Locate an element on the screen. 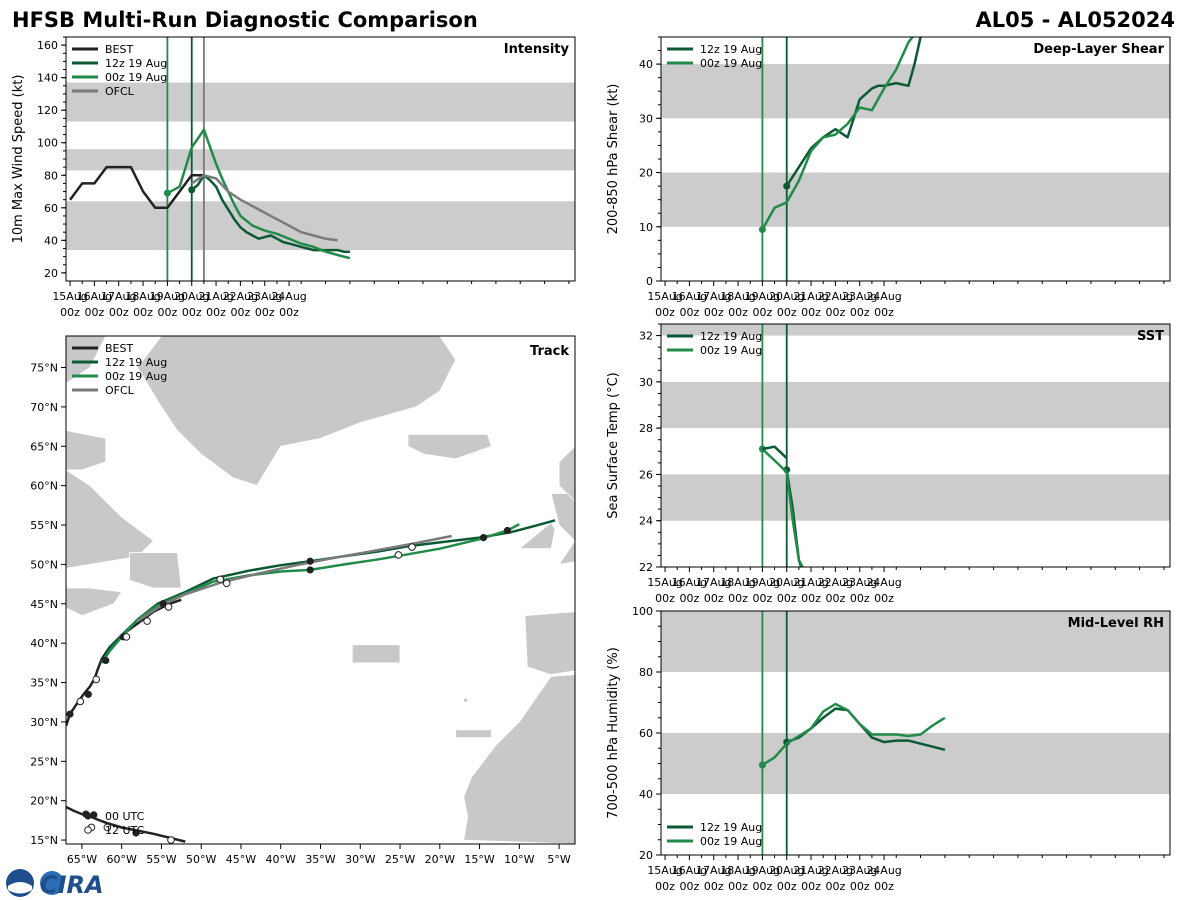 Image resolution: width=1200 pixels, height=900 pixels. xtick-label-track: 35°W is located at coordinates (320, 859).